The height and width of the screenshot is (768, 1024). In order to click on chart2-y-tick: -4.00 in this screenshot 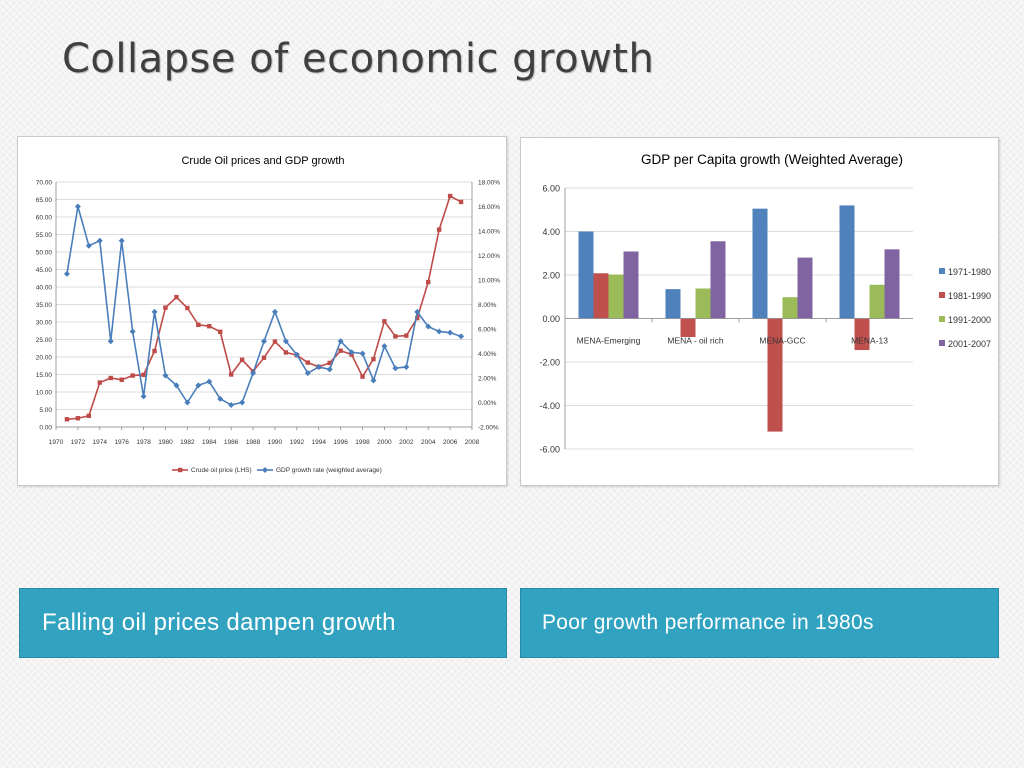, I will do `click(549, 406)`.